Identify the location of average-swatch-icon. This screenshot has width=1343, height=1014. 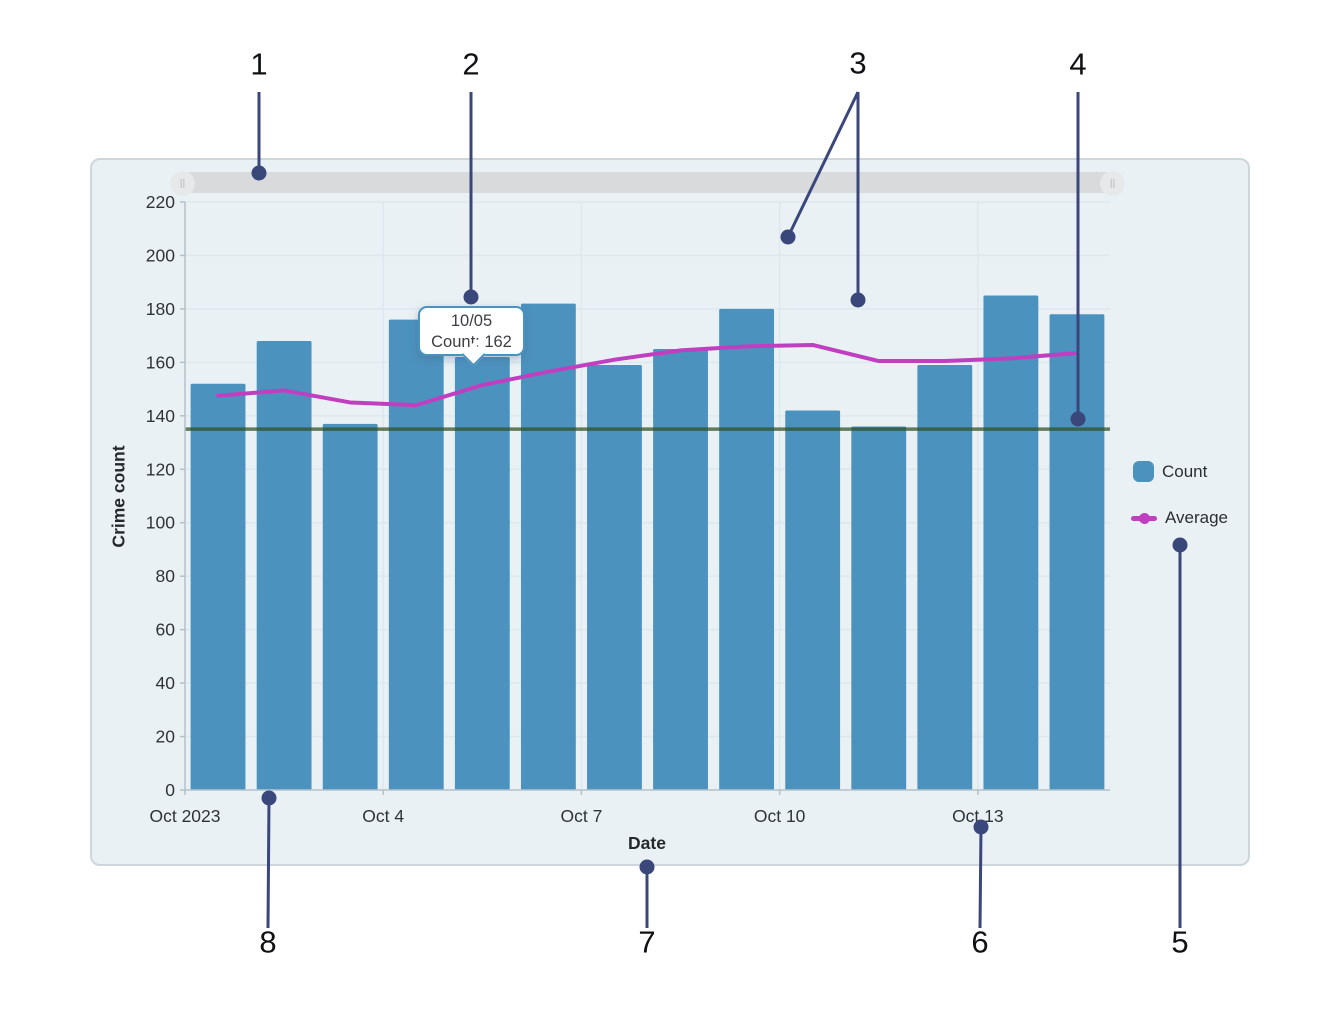
(1144, 518).